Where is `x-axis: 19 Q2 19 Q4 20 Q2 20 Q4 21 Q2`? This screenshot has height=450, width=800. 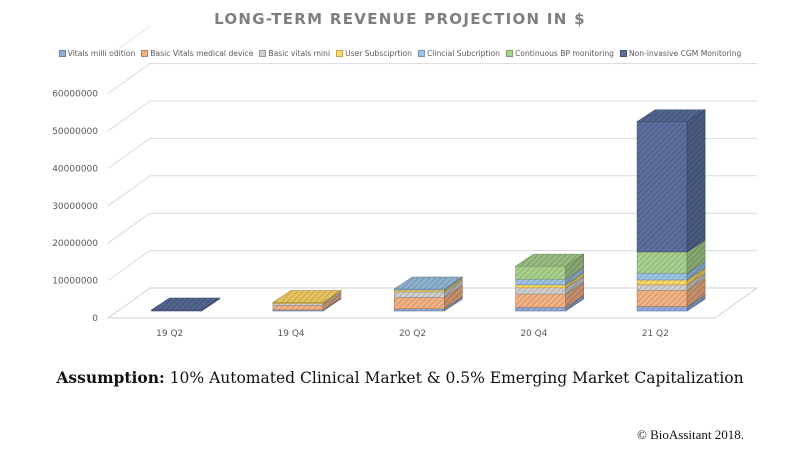 x-axis: 19 Q2 19 Q4 20 Q2 20 Q4 21 Q2 is located at coordinates (412, 334).